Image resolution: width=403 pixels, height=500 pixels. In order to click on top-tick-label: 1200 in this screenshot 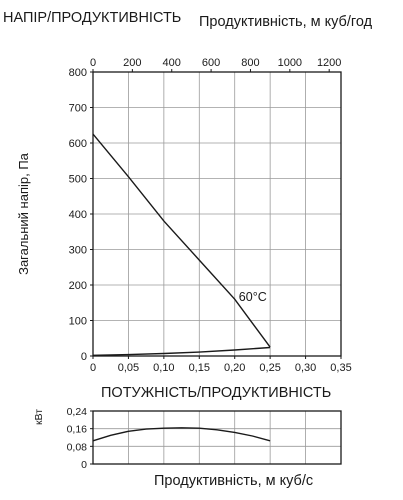, I will do `click(329, 63)`.